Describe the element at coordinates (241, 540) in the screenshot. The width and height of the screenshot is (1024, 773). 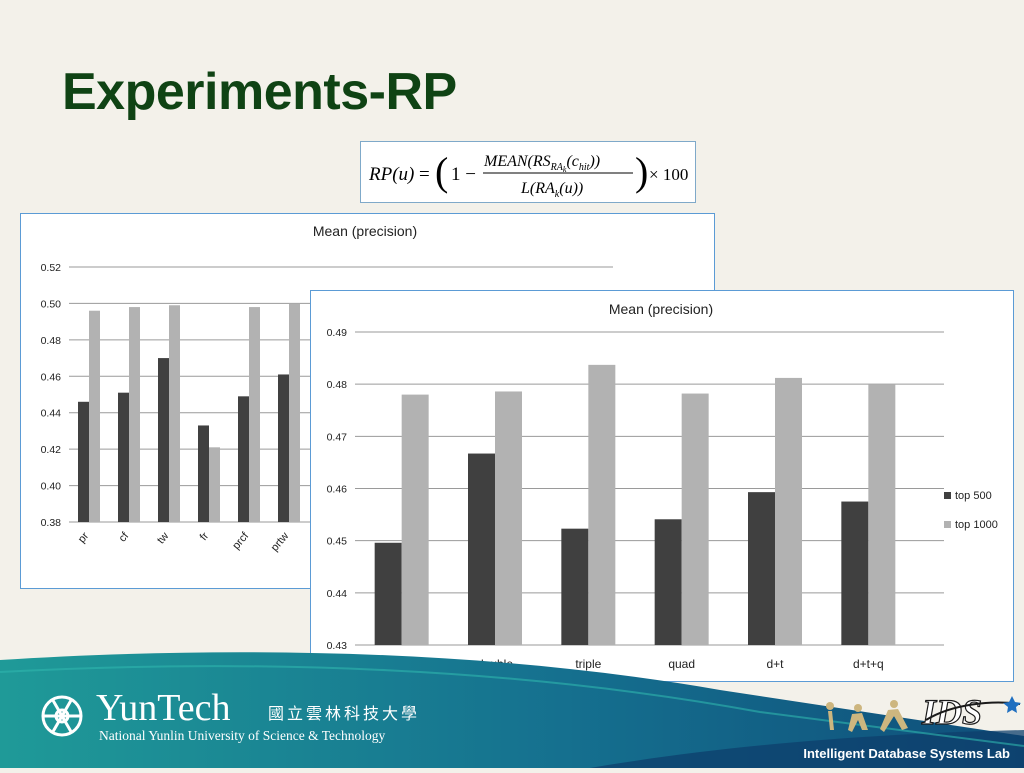
I see `x-tick-label: prcf` at that location.